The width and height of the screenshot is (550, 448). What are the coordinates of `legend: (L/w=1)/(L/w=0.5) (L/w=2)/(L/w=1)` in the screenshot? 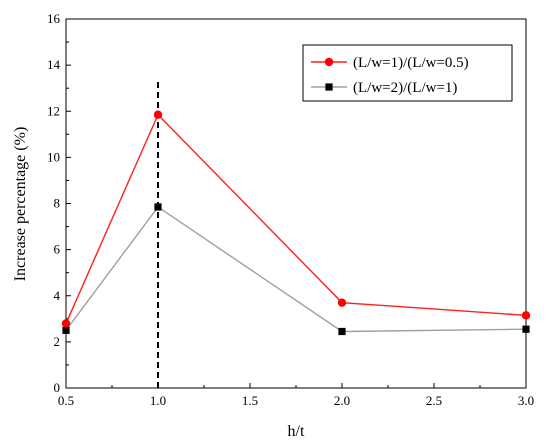 It's located at (407, 73).